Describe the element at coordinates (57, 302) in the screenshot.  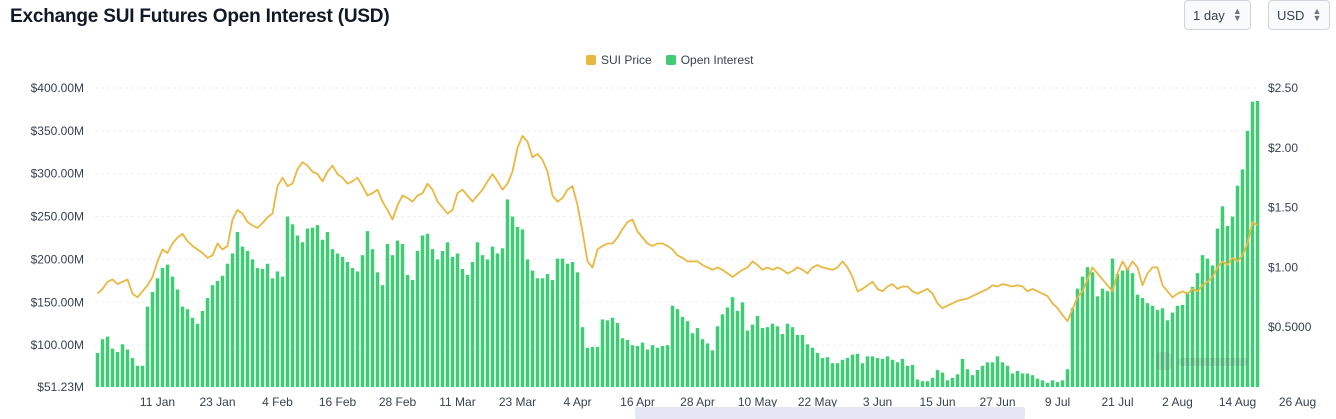
I see `y-left-tick-label: $150.00M` at that location.